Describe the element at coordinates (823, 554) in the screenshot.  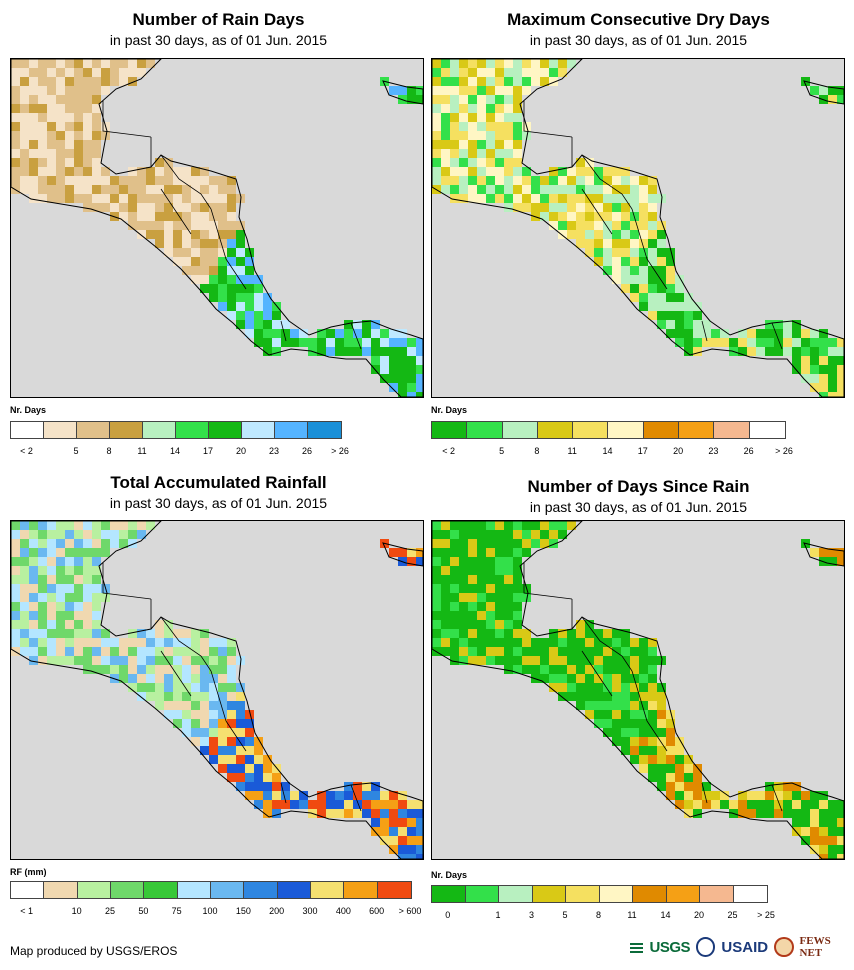
I see `island-outline` at that location.